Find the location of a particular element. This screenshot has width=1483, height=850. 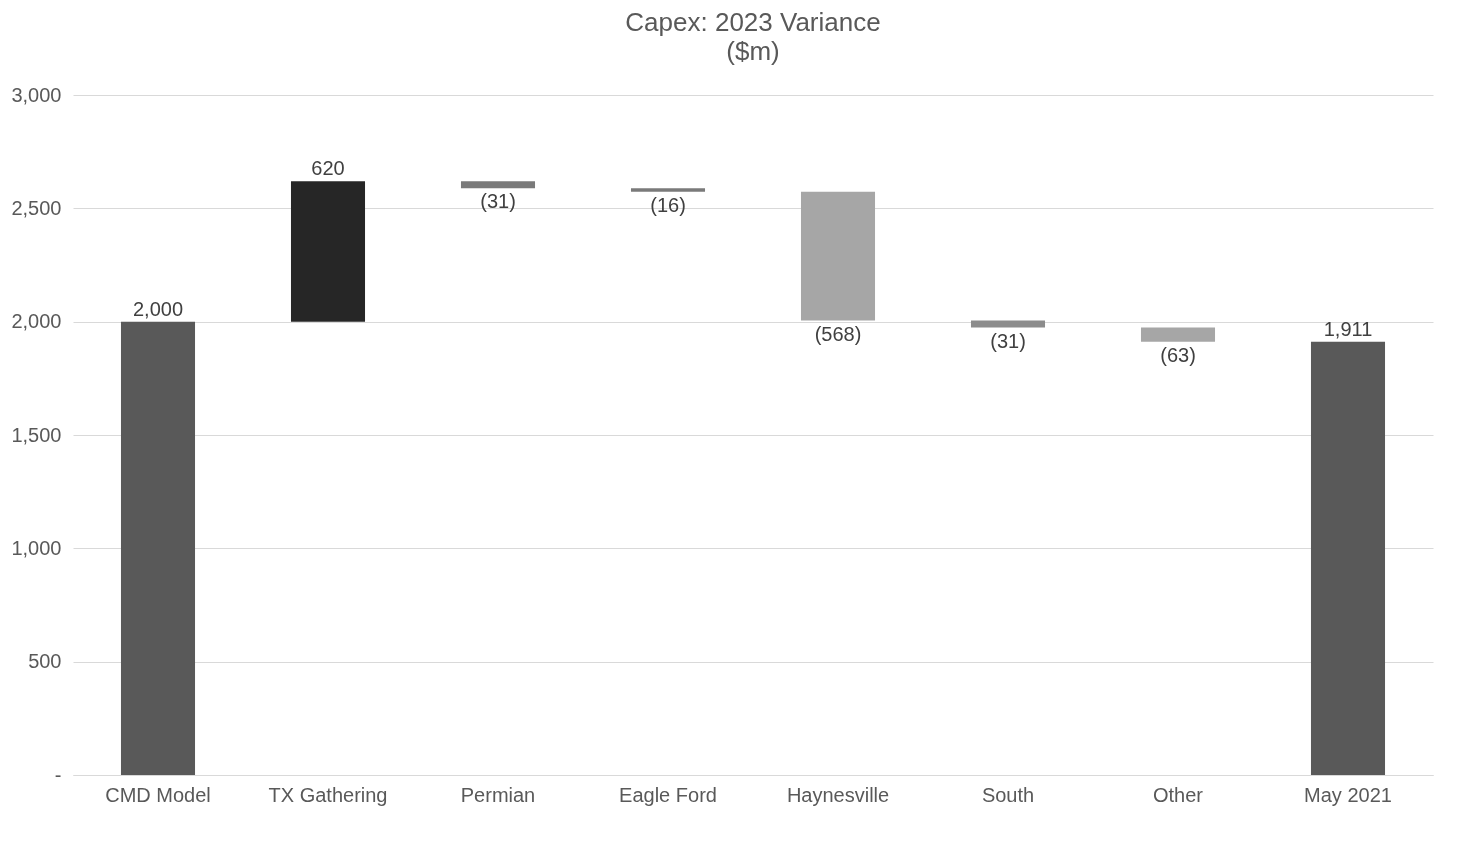

y-tick-label: - is located at coordinates (58, 774).